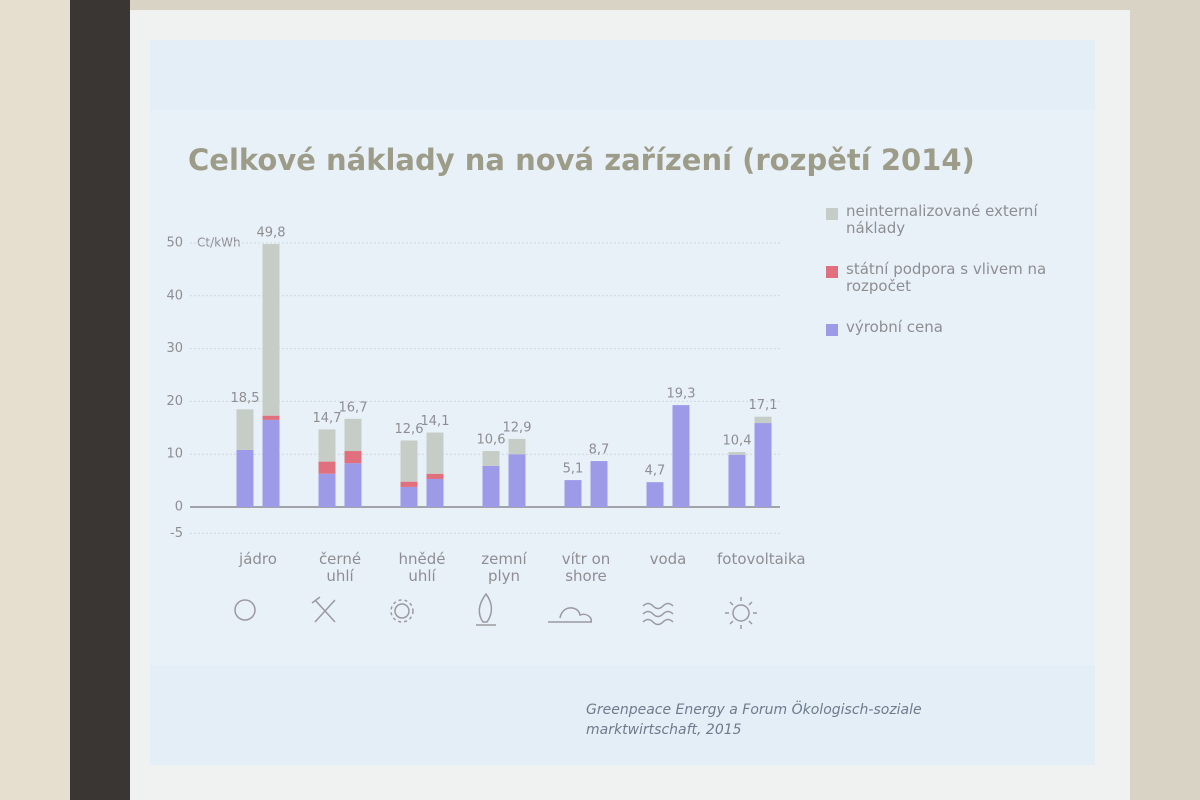 Image resolution: width=1200 pixels, height=800 pixels. What do you see at coordinates (942, 219) in the screenshot?
I see `legend-label: neinternalizované externí náklady` at bounding box center [942, 219].